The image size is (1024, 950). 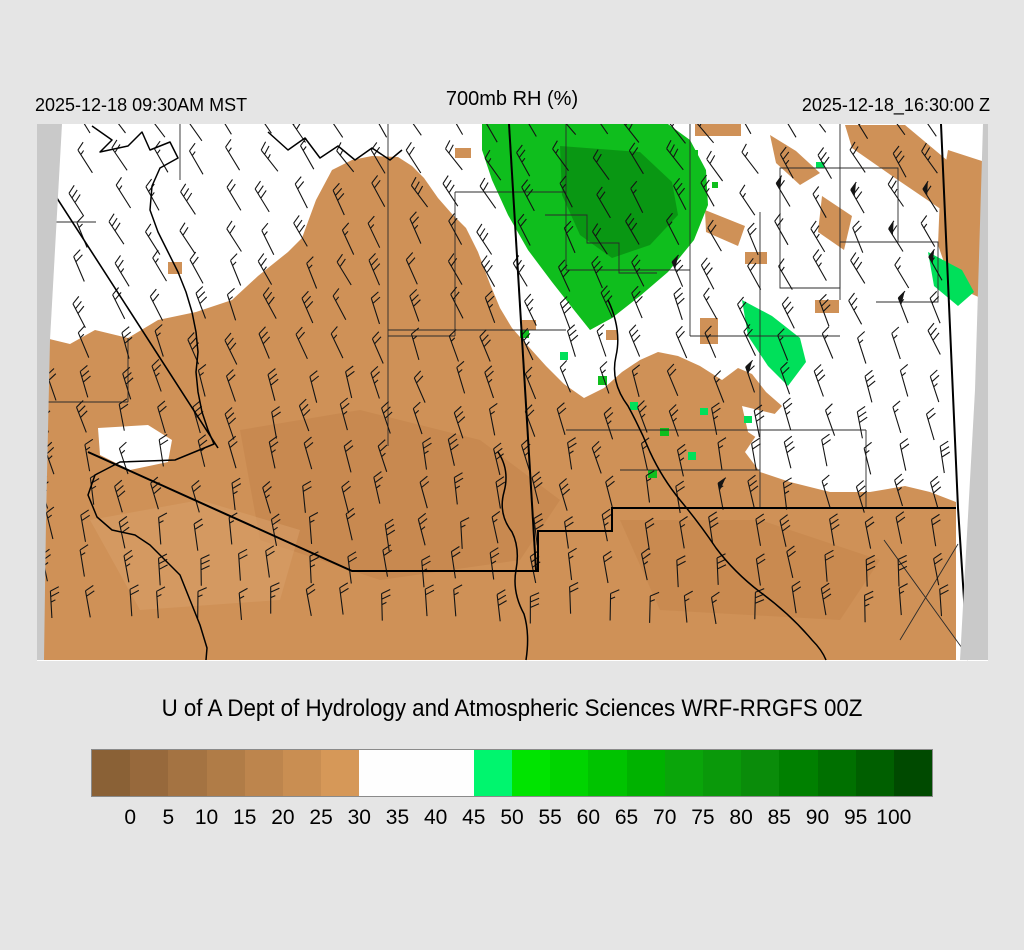 What do you see at coordinates (49, 392) in the screenshot?
I see `nodata-edge-left` at bounding box center [49, 392].